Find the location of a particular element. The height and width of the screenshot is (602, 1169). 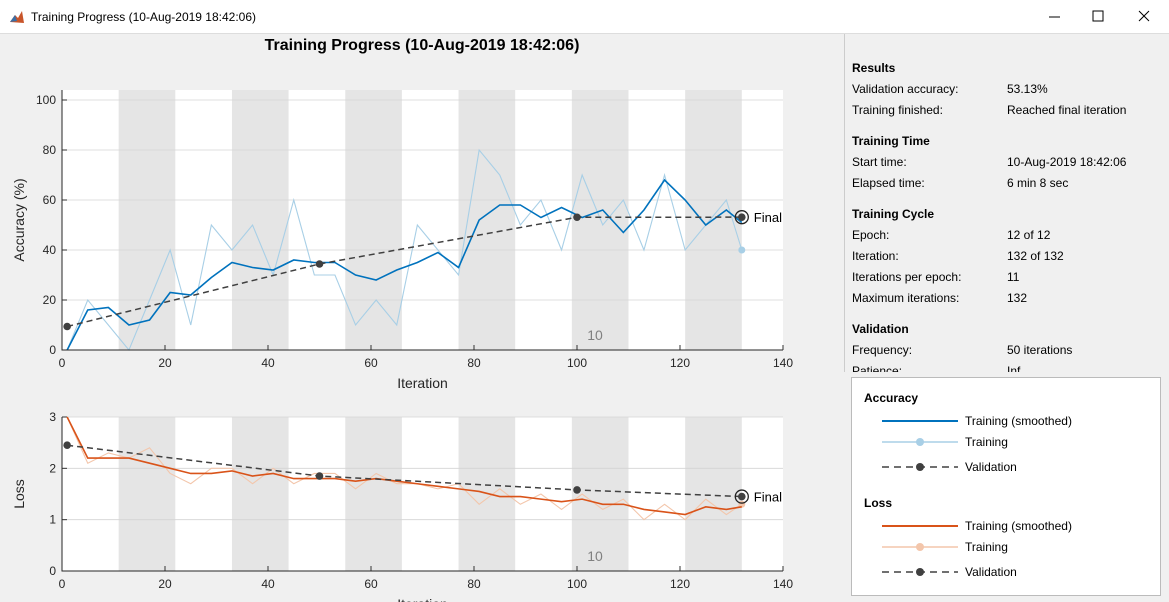

section-heading: Training Cycle is located at coordinates (893, 214).